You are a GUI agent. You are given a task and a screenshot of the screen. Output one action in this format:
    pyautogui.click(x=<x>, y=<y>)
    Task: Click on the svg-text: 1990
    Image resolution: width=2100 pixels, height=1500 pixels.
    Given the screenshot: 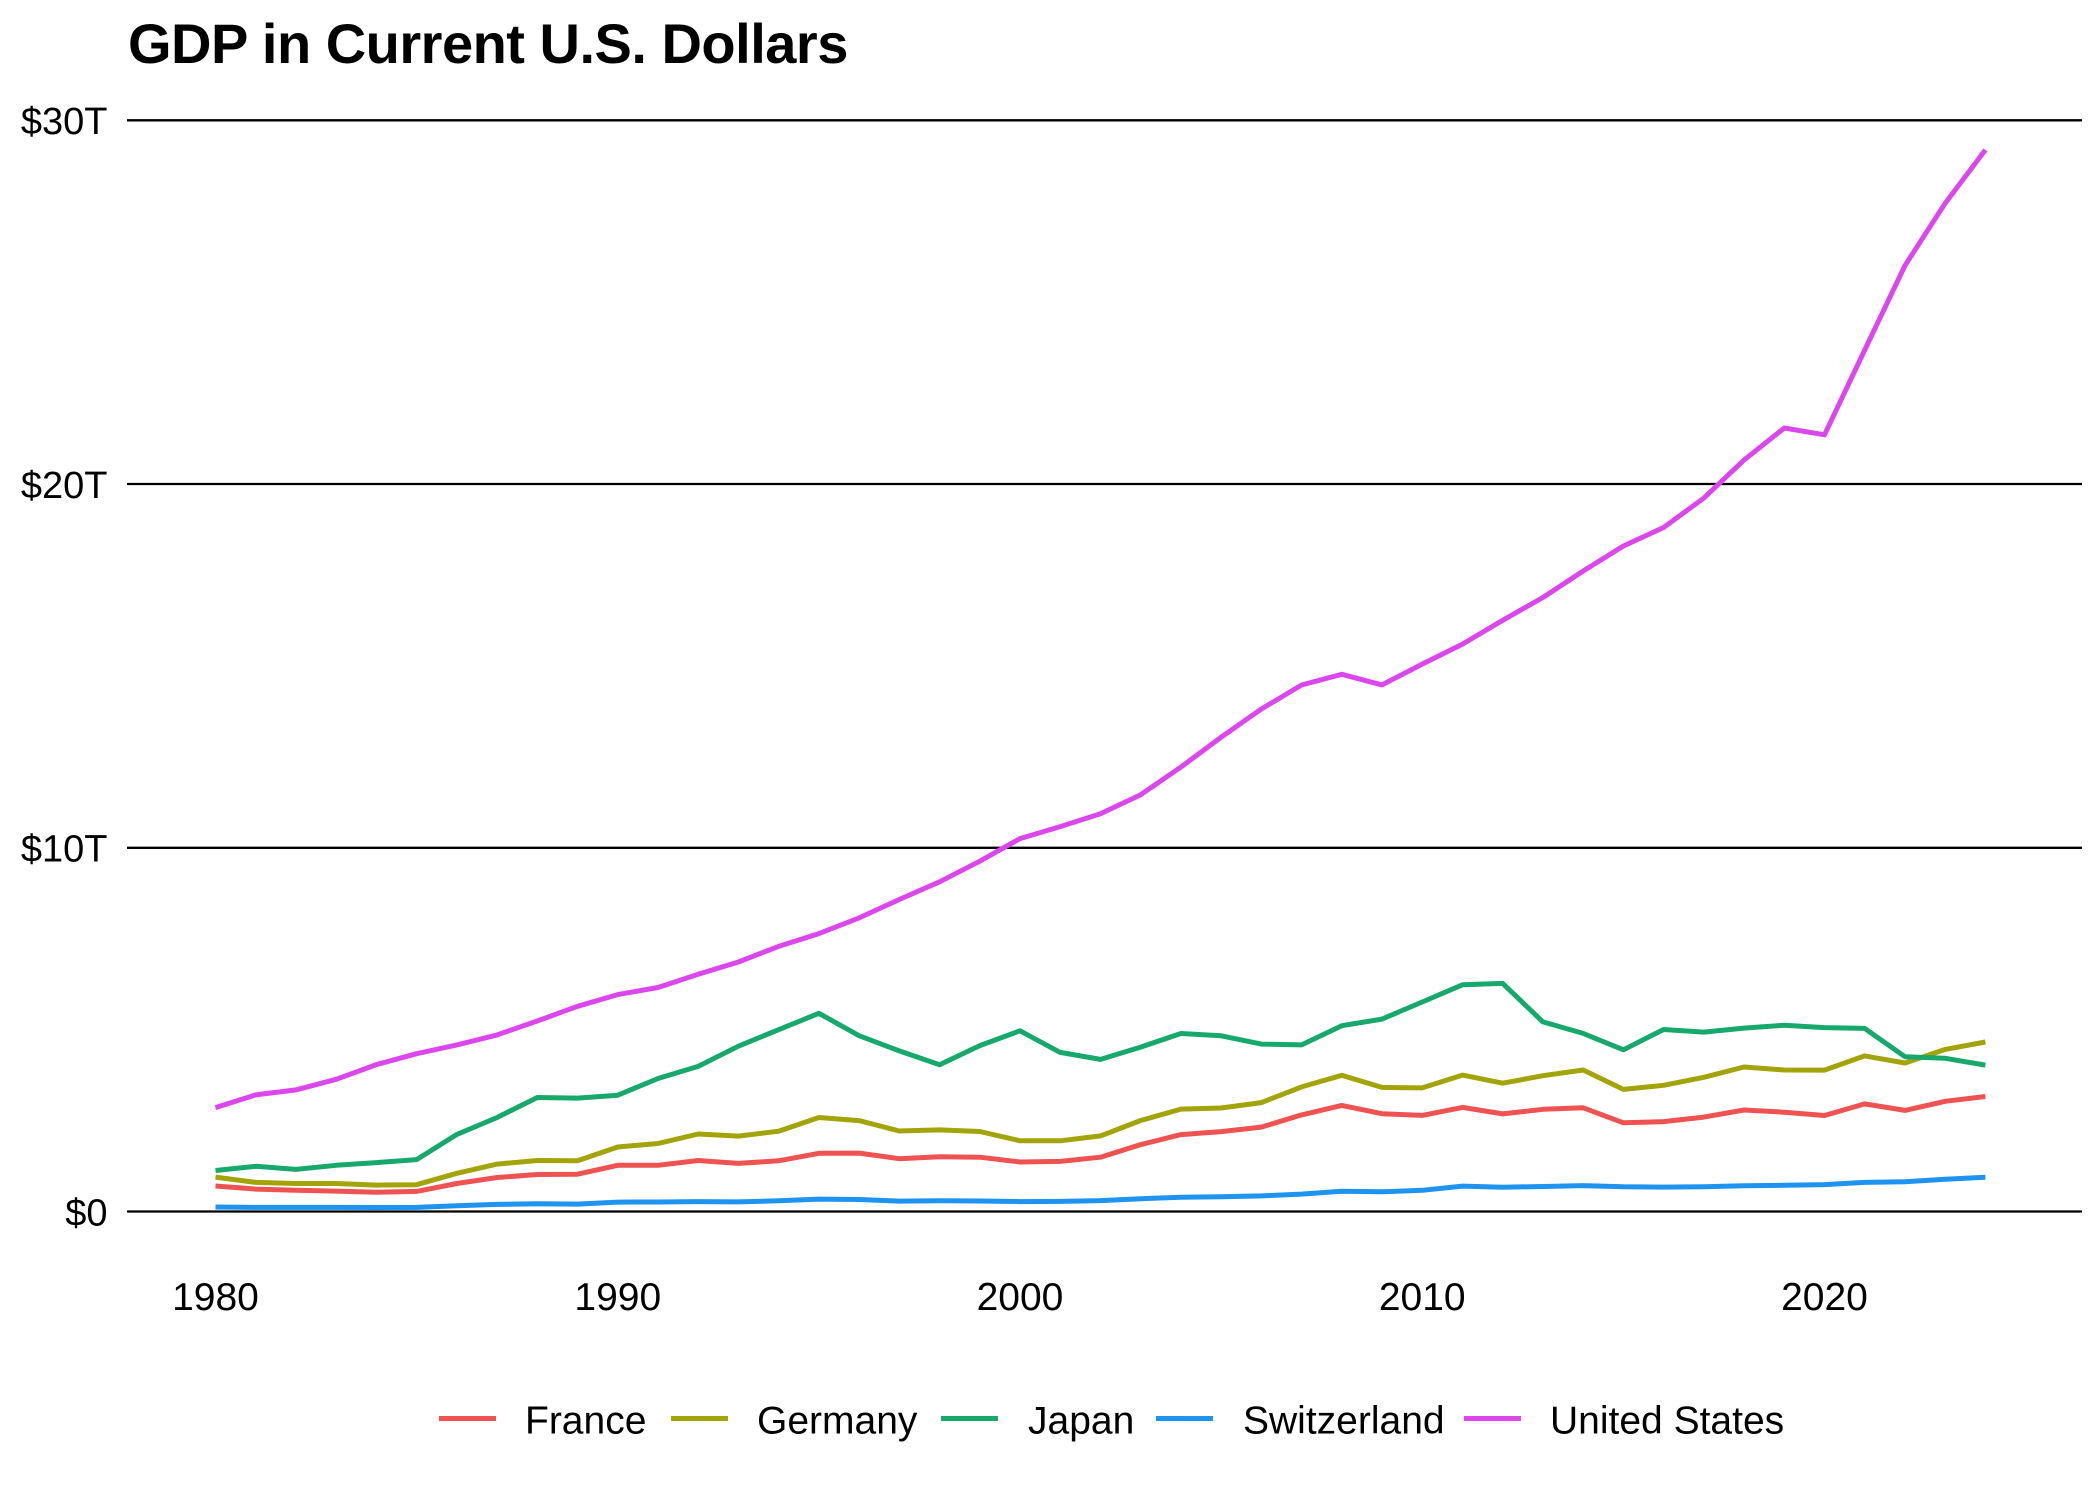 What is the action you would take?
    pyautogui.click(x=617, y=1297)
    